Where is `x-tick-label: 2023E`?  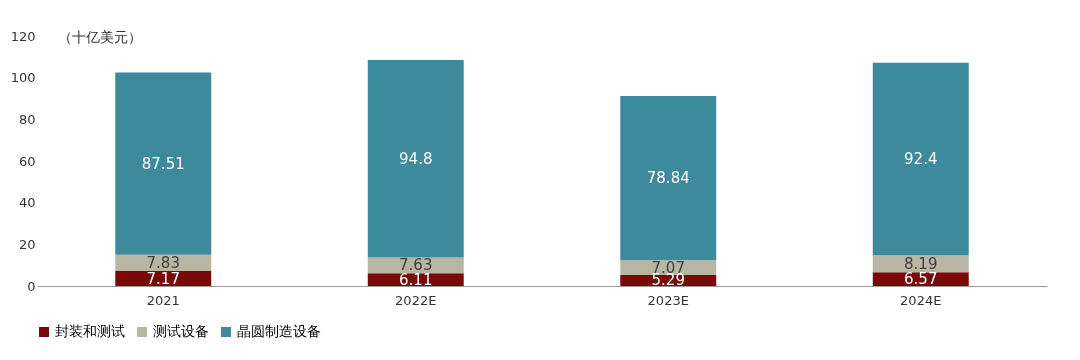 x-tick-label: 2023E is located at coordinates (668, 300).